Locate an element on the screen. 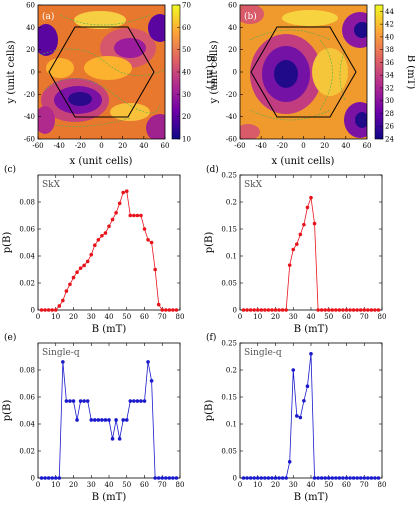  field-map-b is located at coordinates (303, 72).